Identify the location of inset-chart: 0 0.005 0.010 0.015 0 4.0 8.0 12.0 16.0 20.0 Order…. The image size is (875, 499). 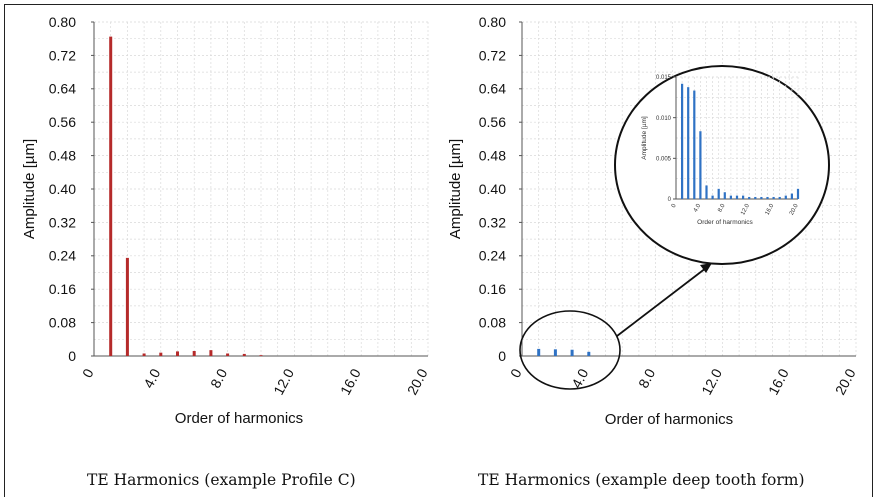
(722, 165).